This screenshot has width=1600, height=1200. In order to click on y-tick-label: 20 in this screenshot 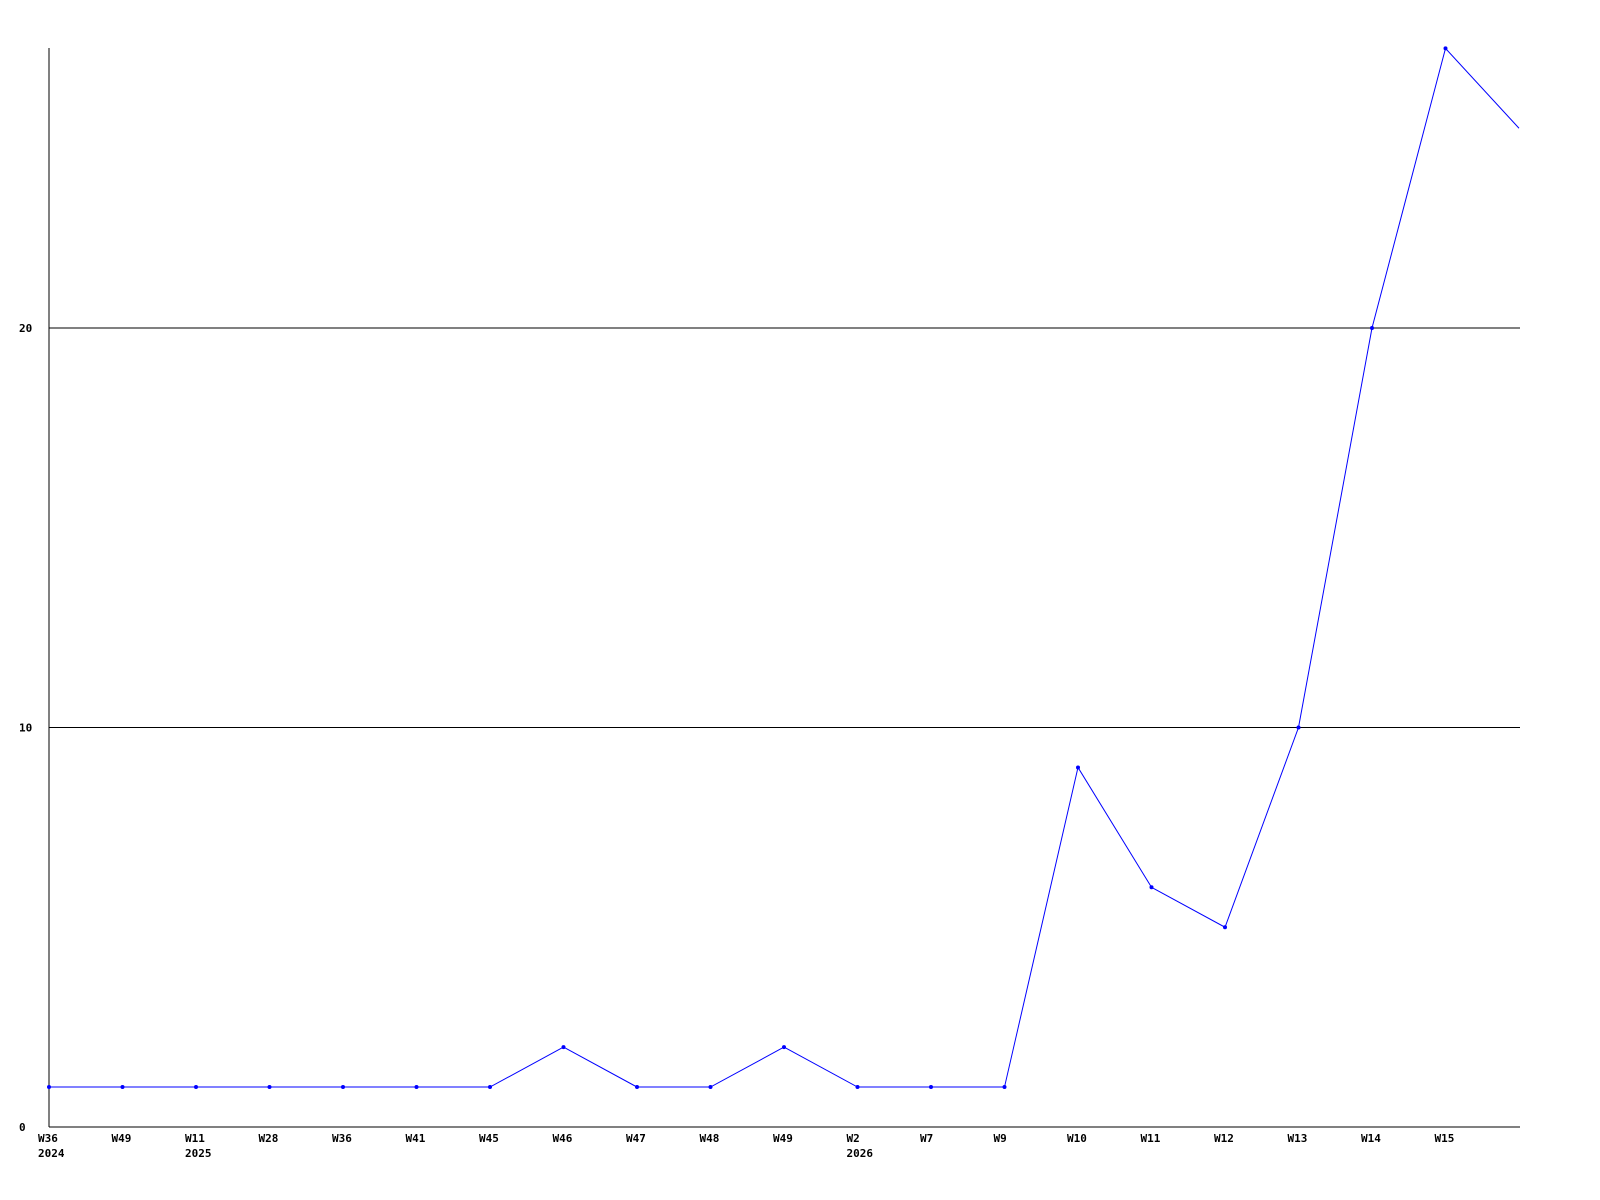, I will do `click(25, 328)`.